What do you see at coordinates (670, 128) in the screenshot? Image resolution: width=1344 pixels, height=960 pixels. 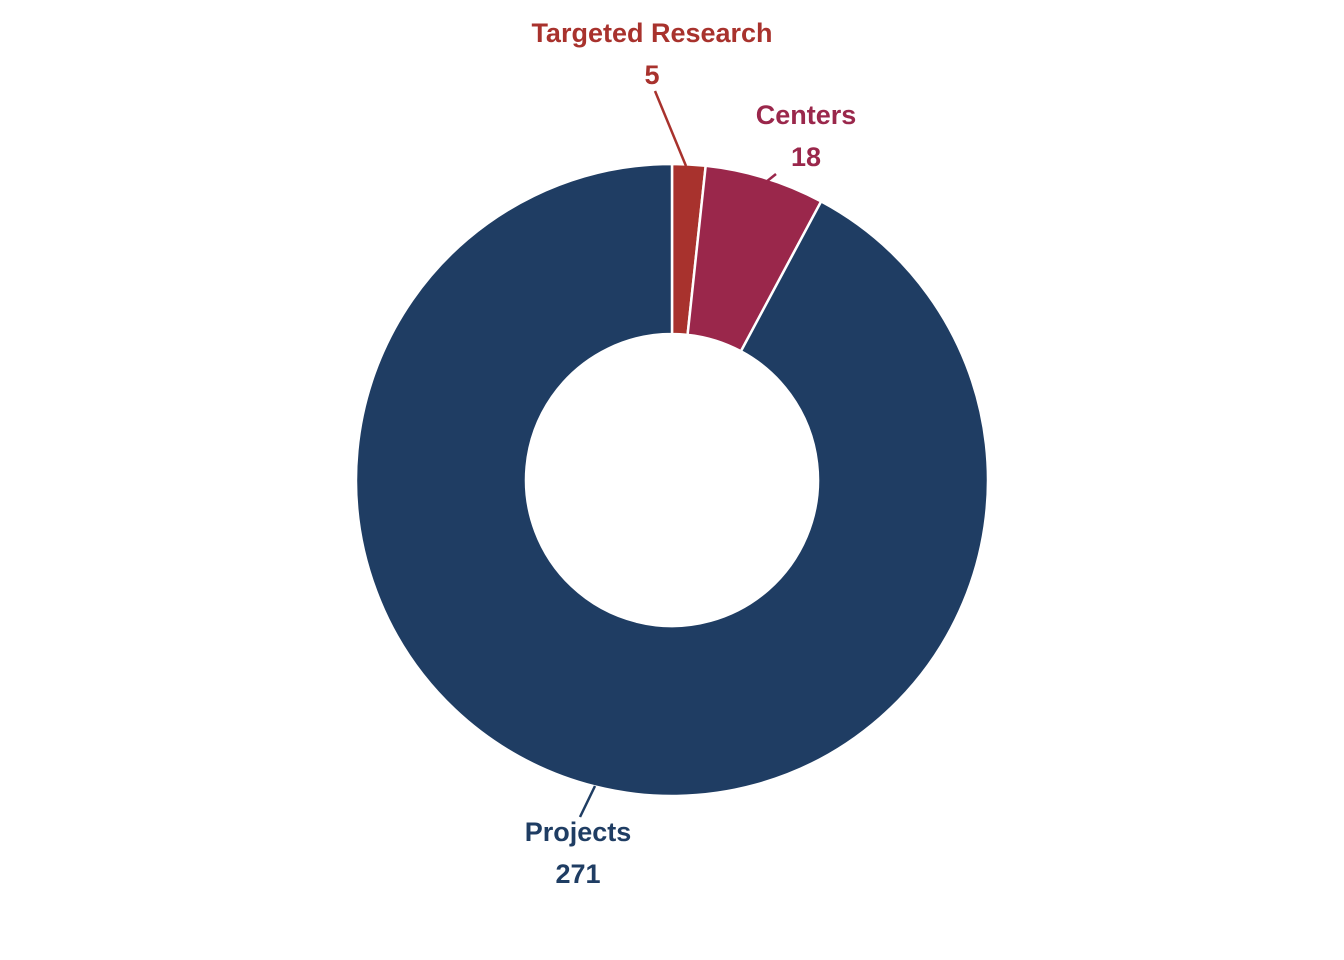 I see `leader-line-targeted-research` at bounding box center [670, 128].